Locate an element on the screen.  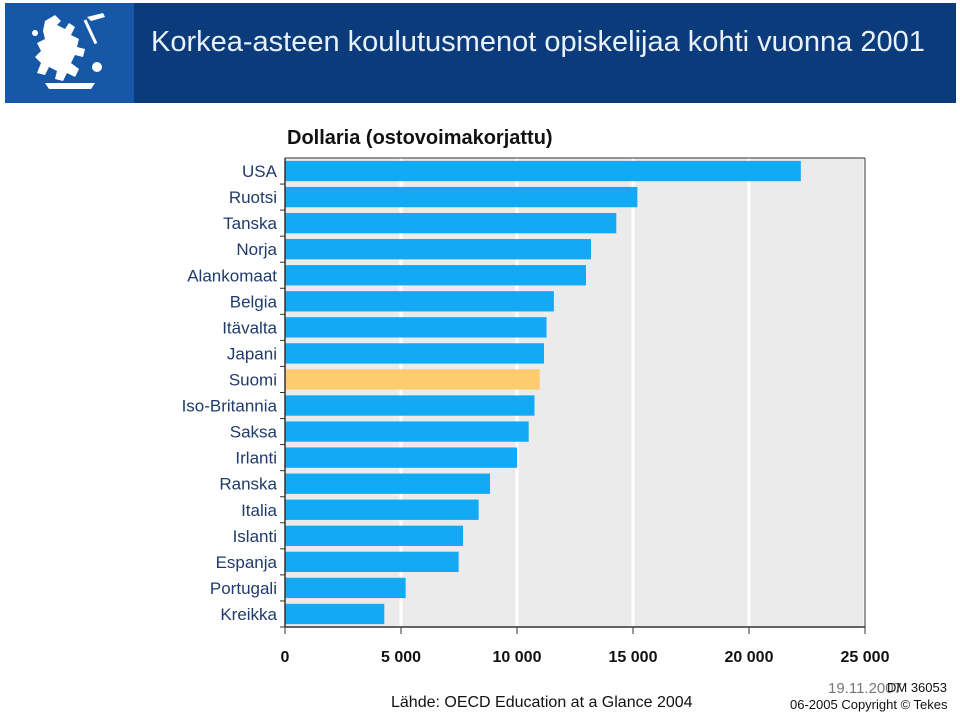
category-label: Suomi is located at coordinates (253, 379).